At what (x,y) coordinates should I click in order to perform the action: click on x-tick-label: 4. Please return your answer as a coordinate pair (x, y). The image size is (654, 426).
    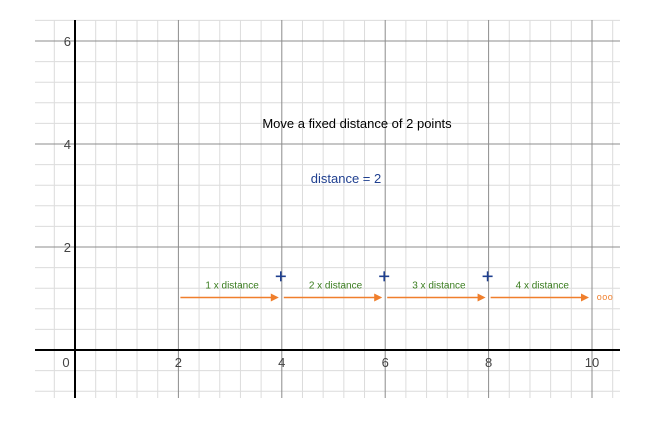
    Looking at the image, I should click on (281, 362).